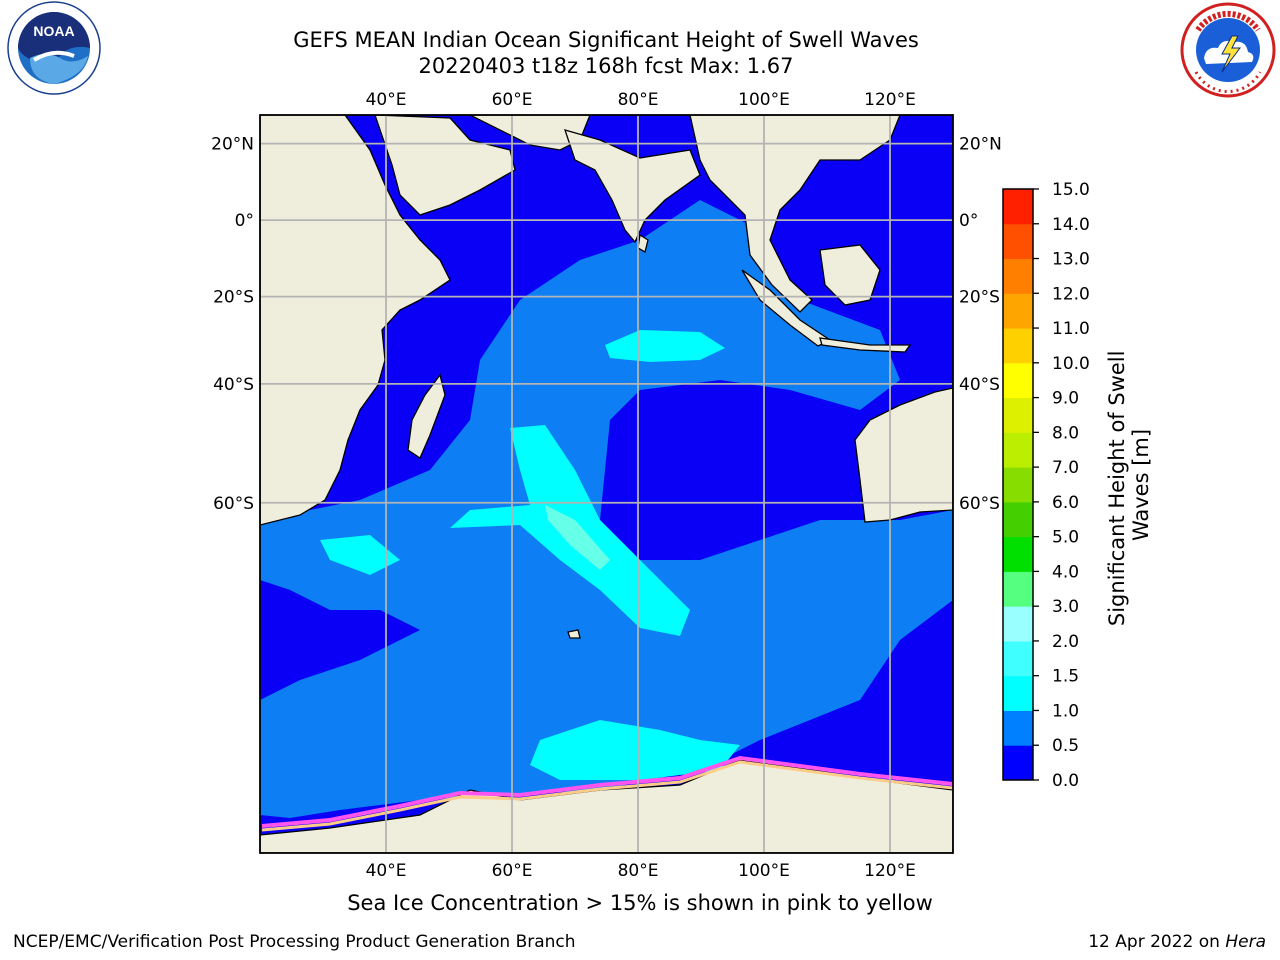 The width and height of the screenshot is (1280, 960). I want to click on colorbar-tick-label: 12.0, so click(1071, 294).